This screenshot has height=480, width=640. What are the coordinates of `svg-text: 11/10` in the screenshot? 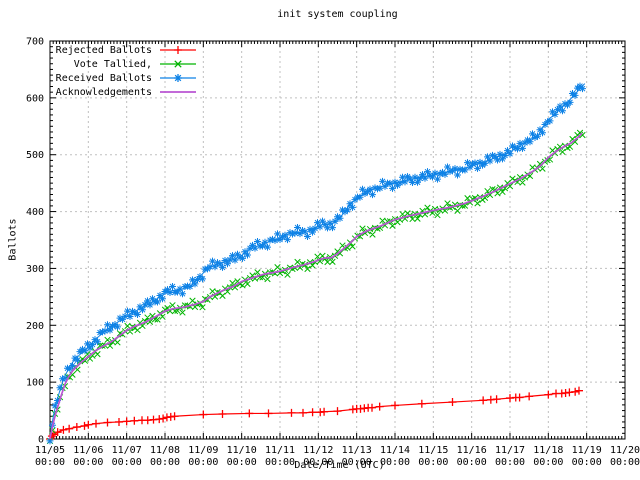 It's located at (242, 450).